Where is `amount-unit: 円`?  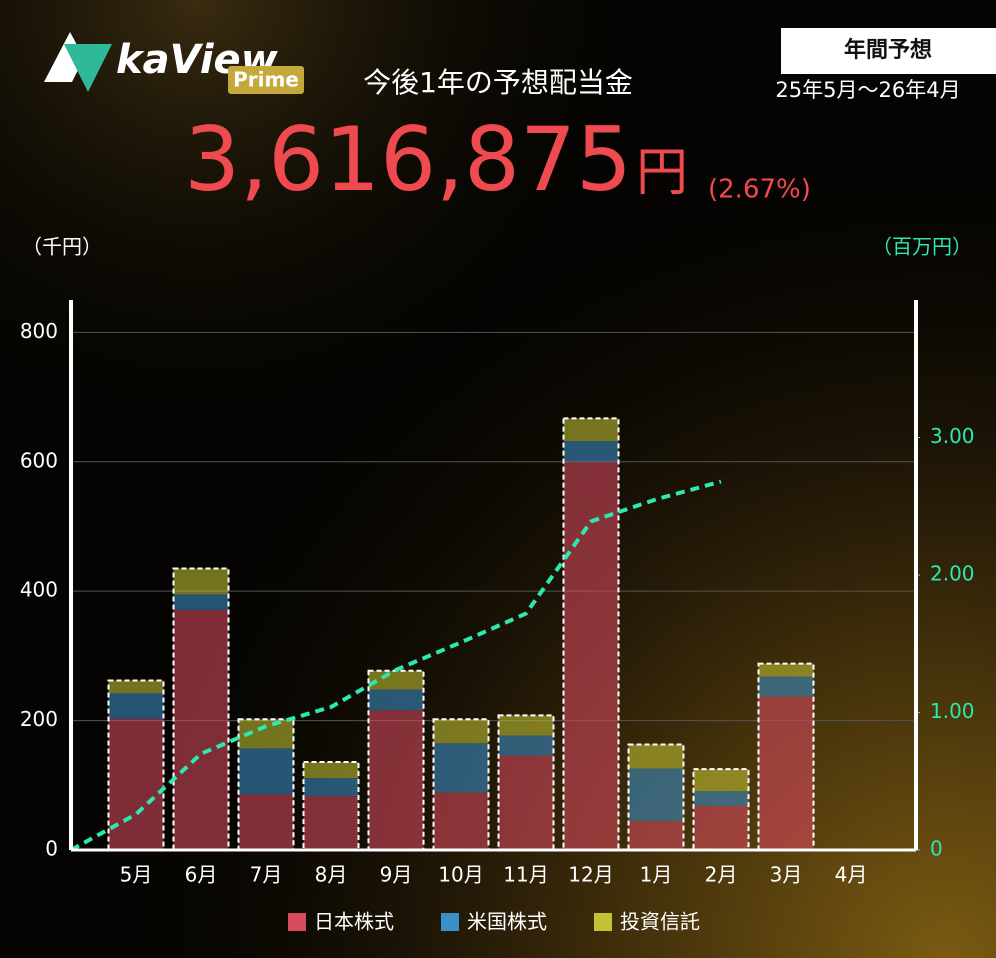
amount-unit: 円 is located at coordinates (662, 173).